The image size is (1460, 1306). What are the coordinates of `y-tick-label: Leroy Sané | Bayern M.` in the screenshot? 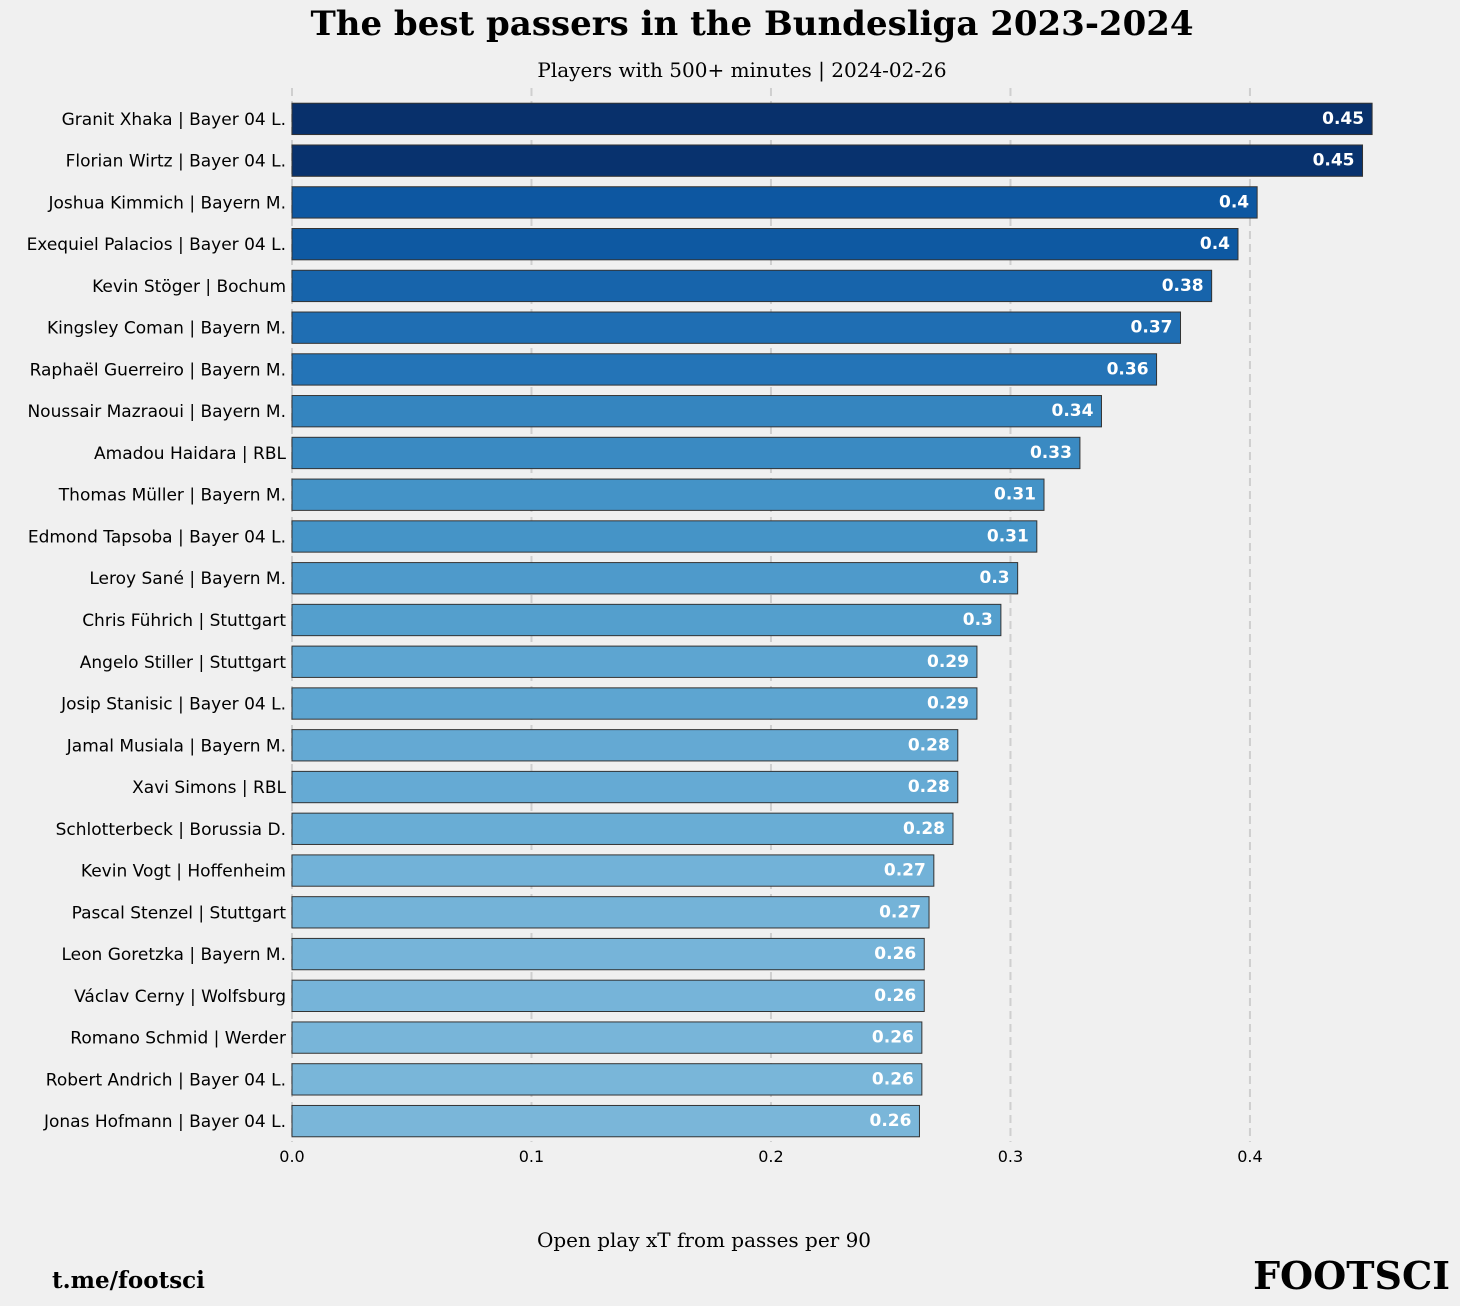 It's located at (187, 579).